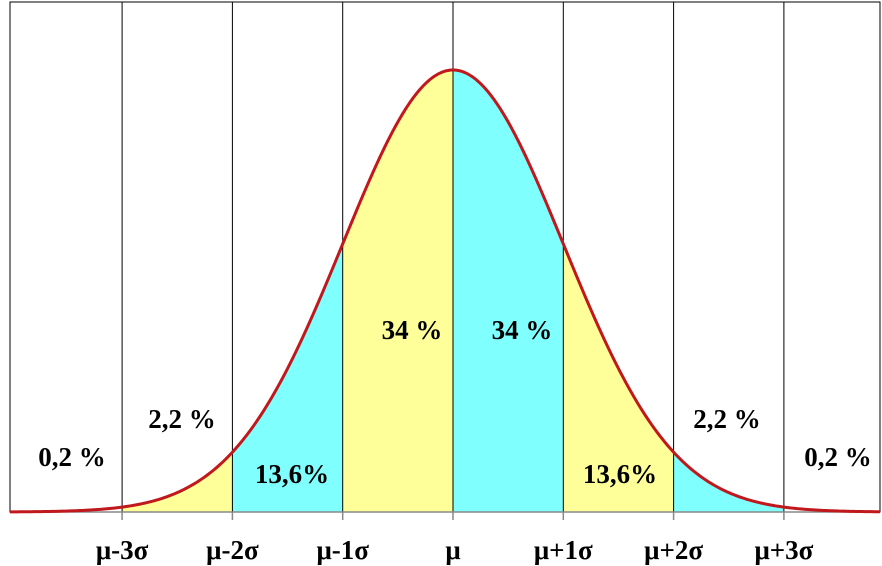 Image resolution: width=882 pixels, height=566 pixels. Describe the element at coordinates (673, 550) in the screenshot. I see `axis-label: μ+2σ` at that location.